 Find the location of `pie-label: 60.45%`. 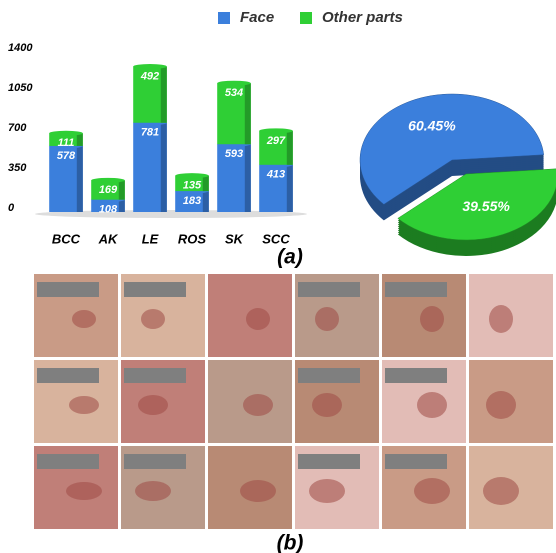

pie-label: 60.45% is located at coordinates (432, 125).